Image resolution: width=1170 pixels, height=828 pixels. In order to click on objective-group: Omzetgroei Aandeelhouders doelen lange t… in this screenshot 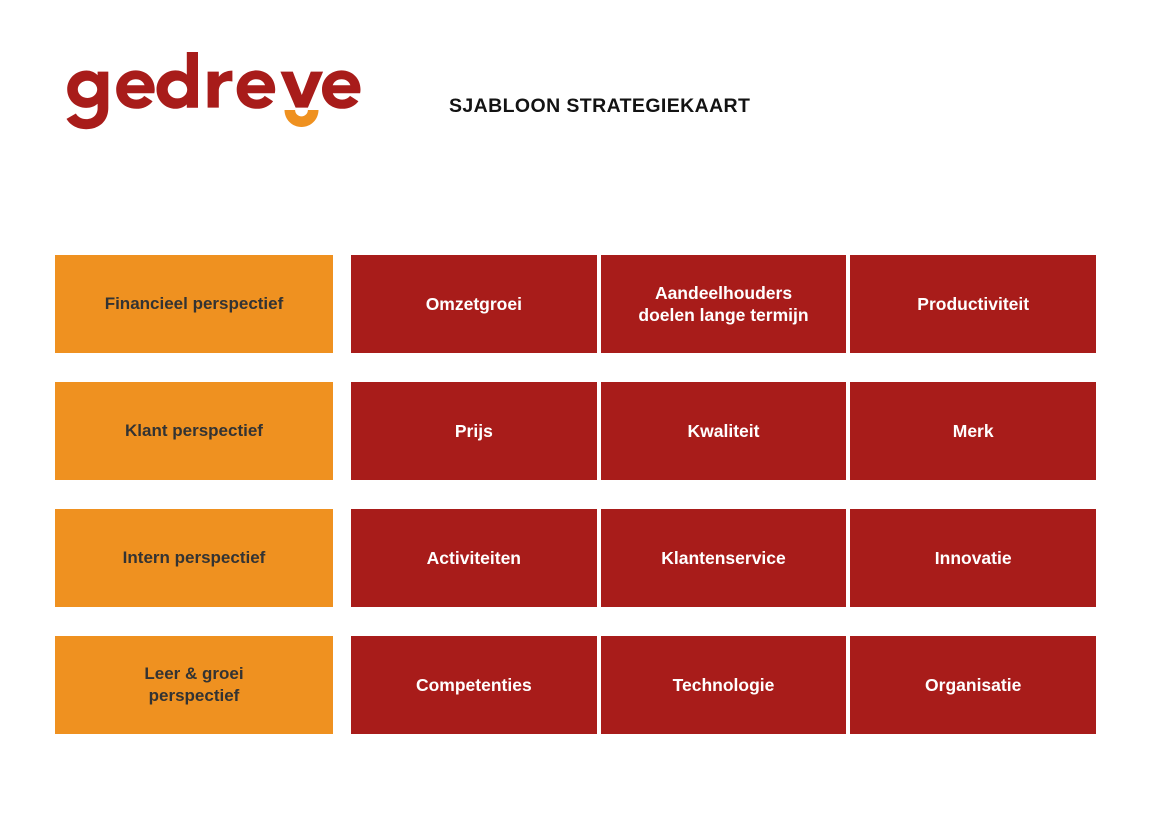, I will do `click(724, 304)`.